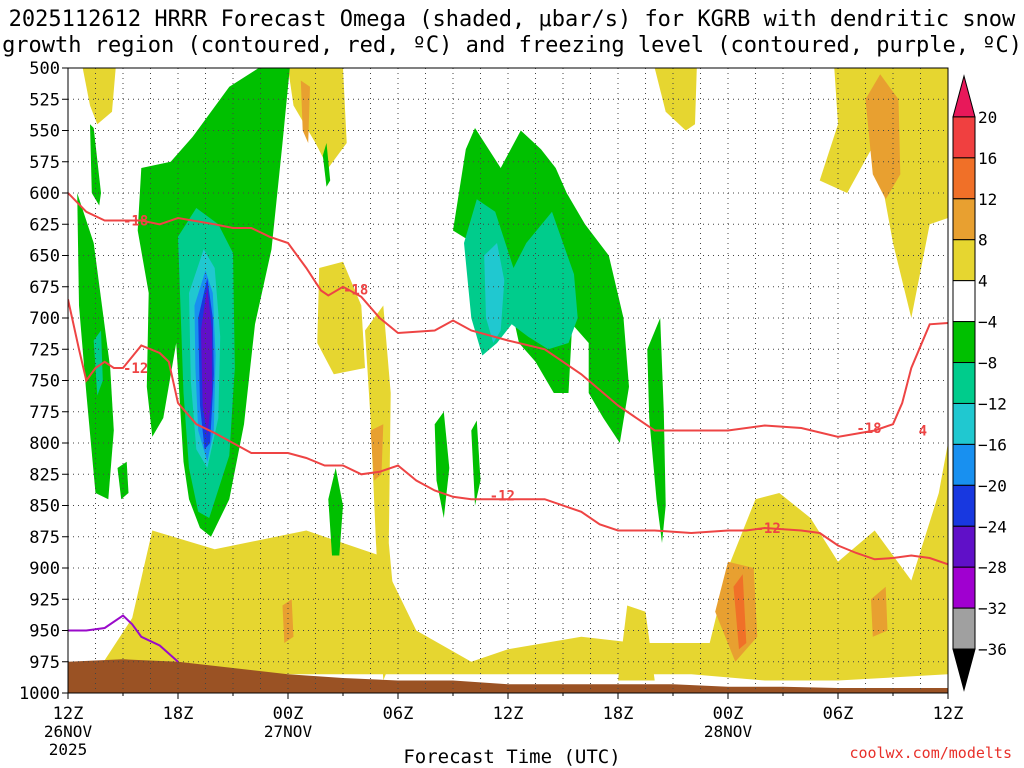 The width and height of the screenshot is (1024, 768). I want to click on y-tick-label-925: 925, so click(44, 600).